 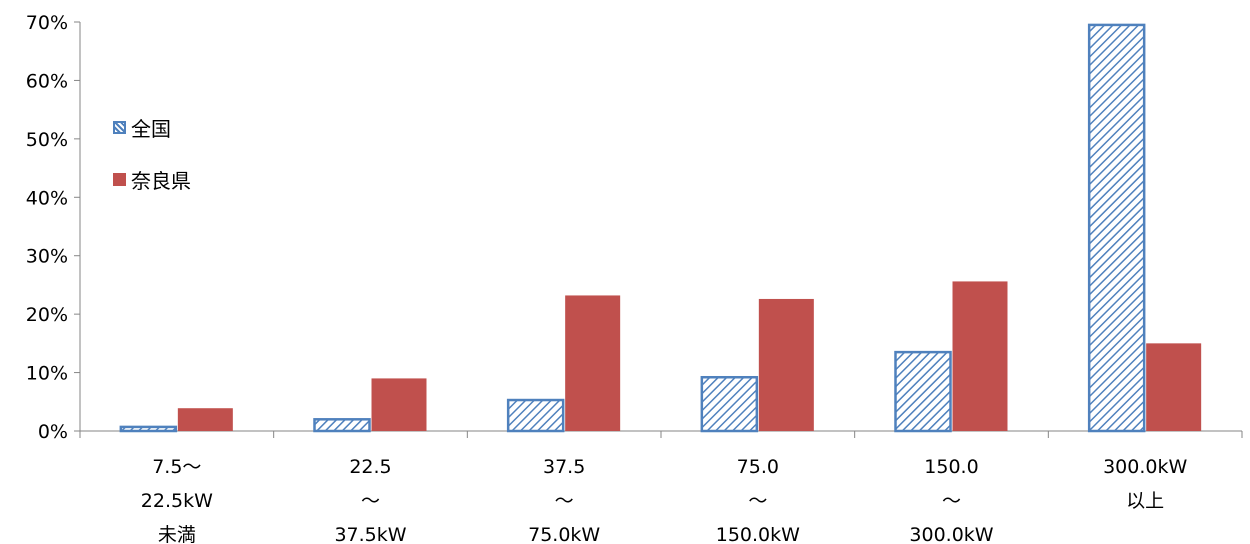 I want to click on legend-label-nara: 奈良県, so click(x=161, y=180).